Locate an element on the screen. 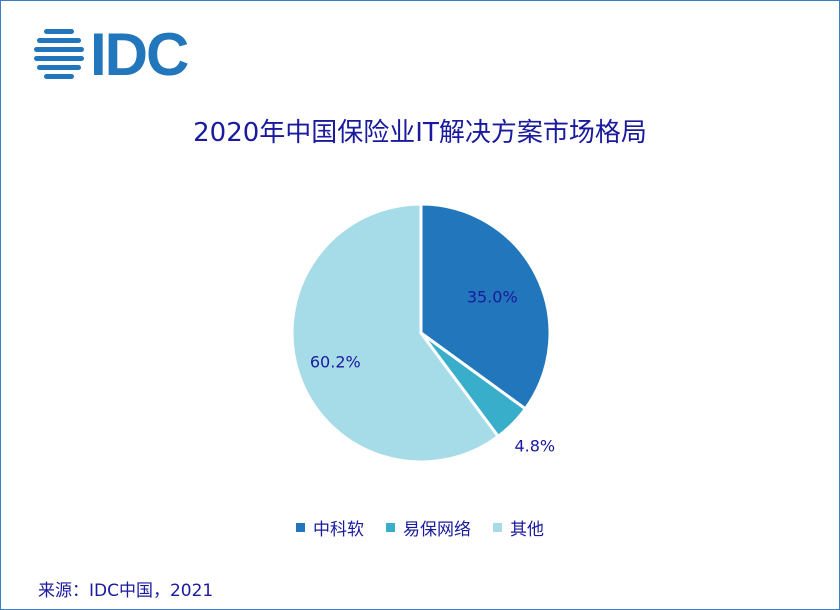  legend: 中科软 易保网络 其他 is located at coordinates (420, 527).